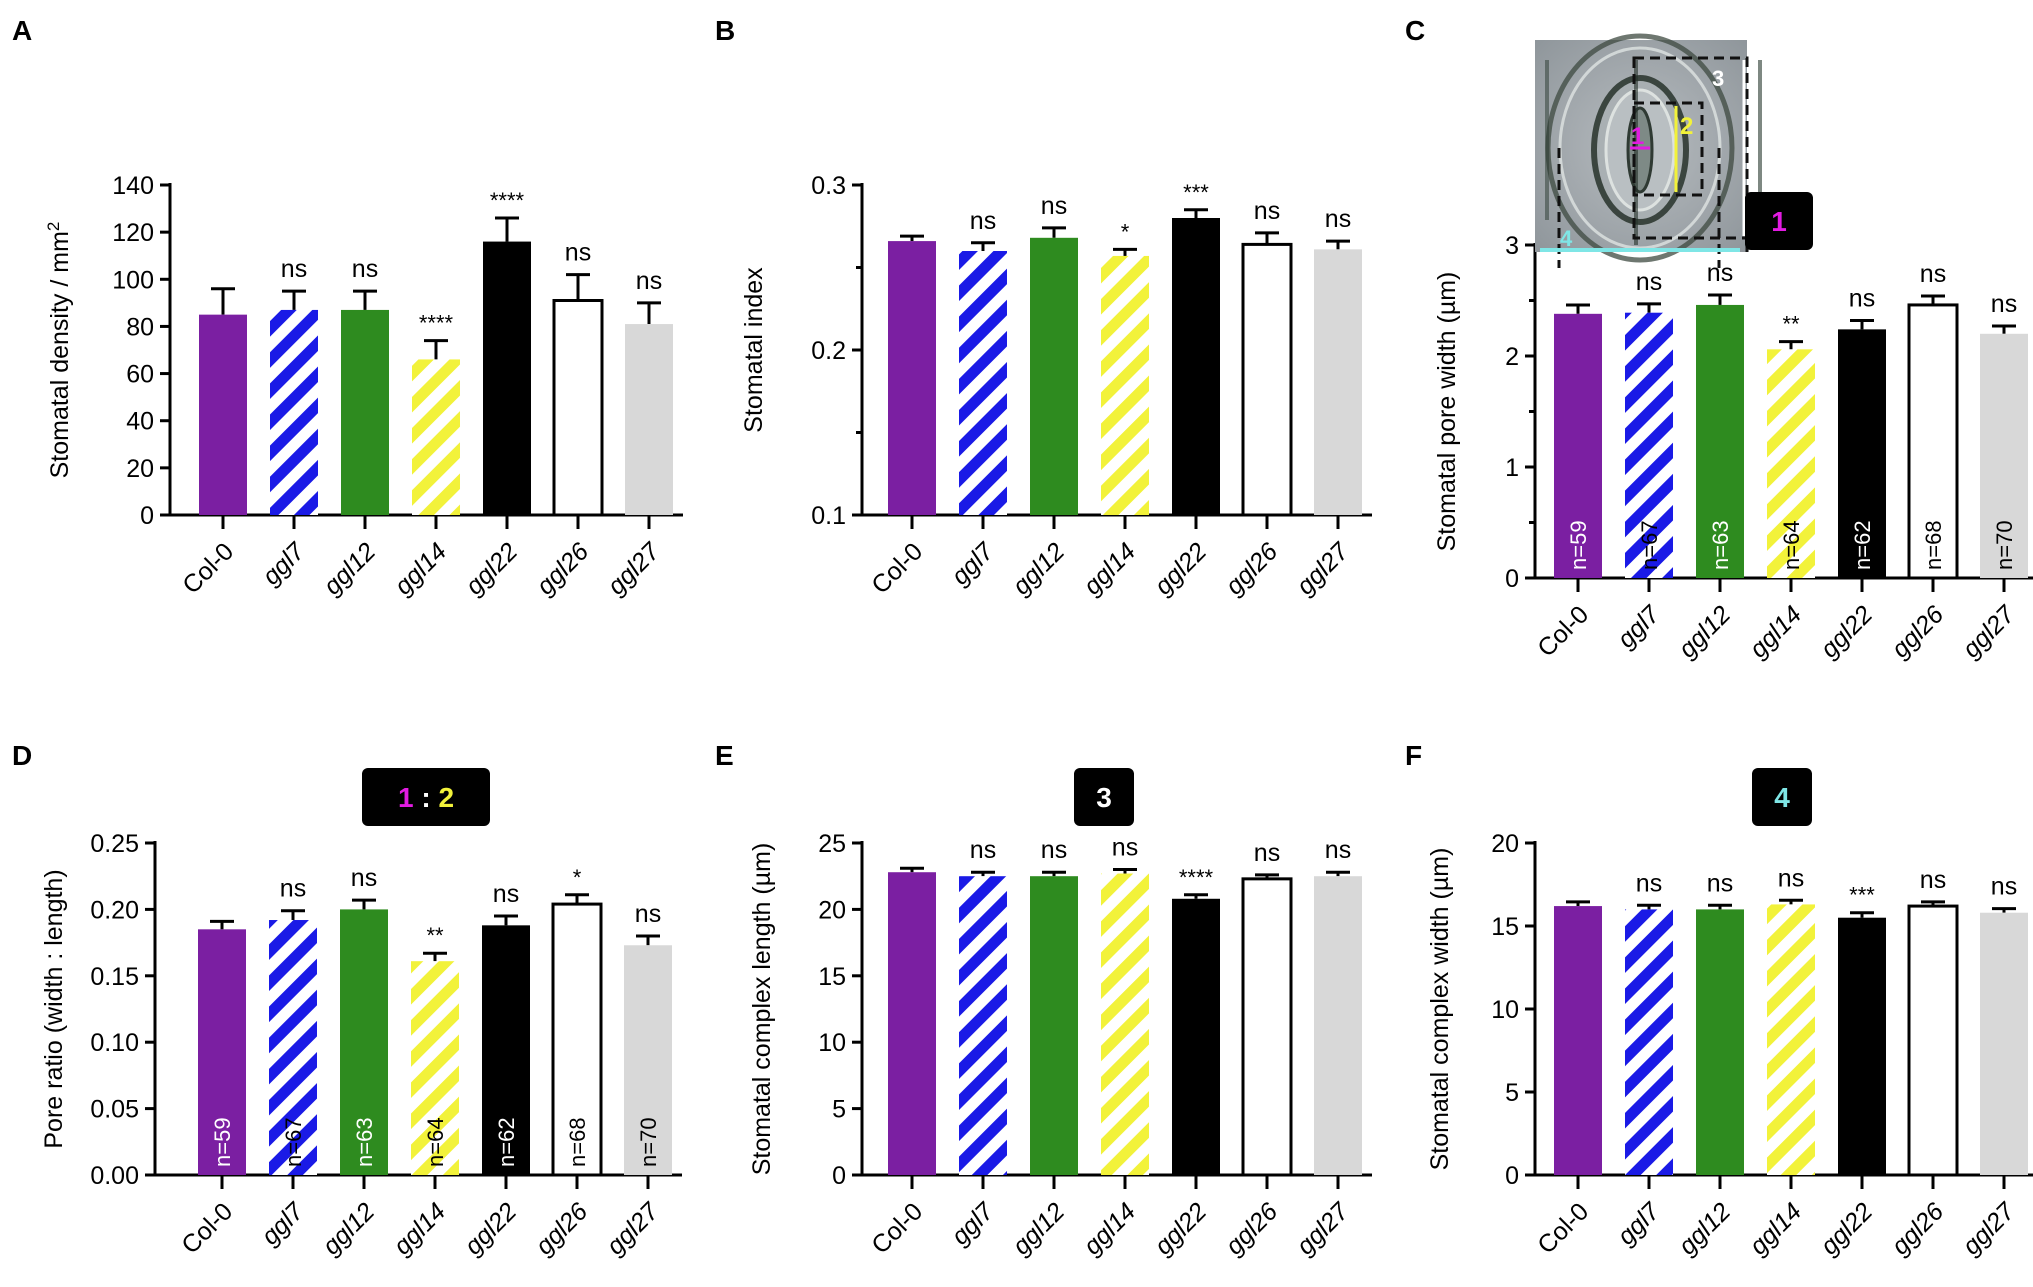 This screenshot has width=2033, height=1287. Describe the element at coordinates (133, 280) in the screenshot. I see `y-tick-label: 100` at that location.